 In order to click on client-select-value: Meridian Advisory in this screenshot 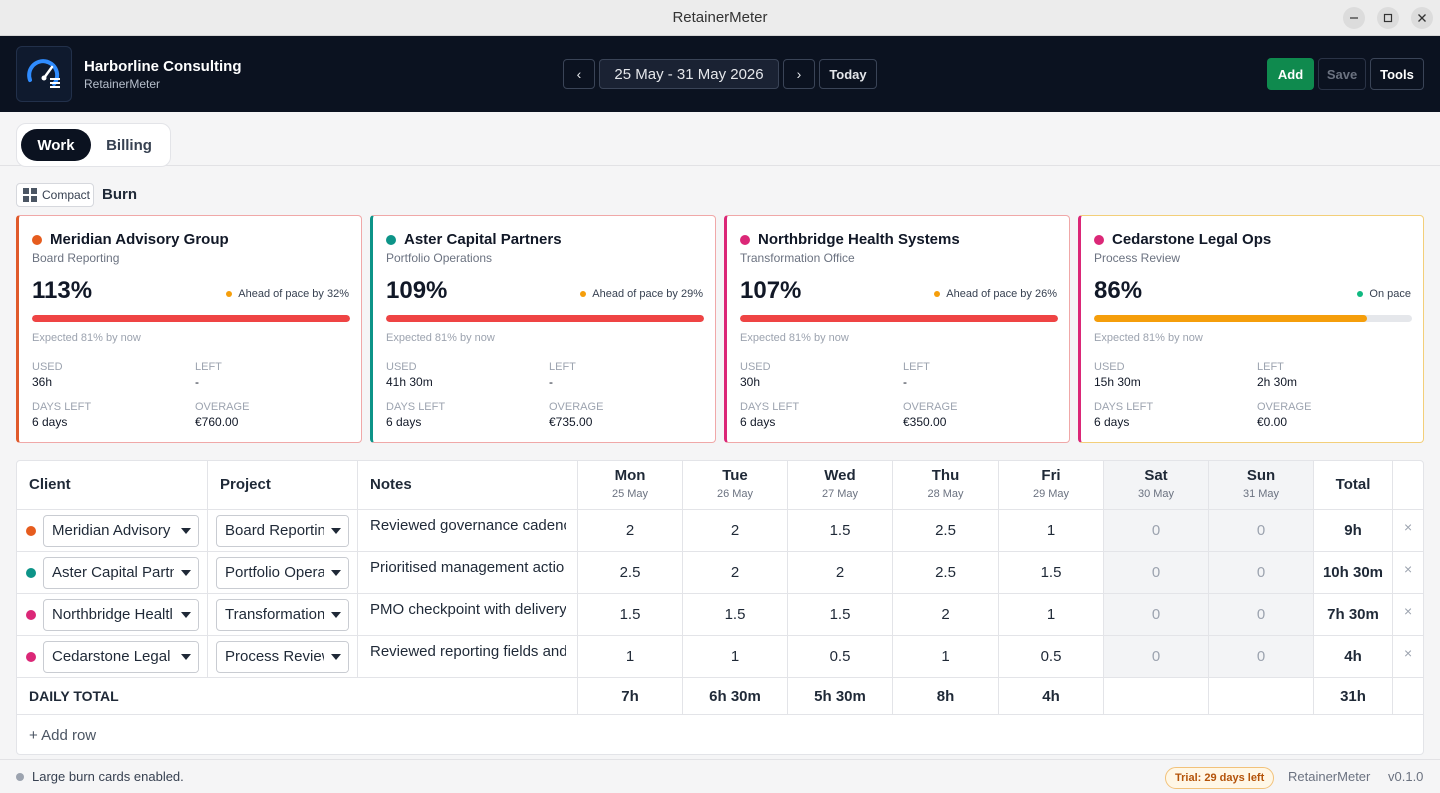, I will do `click(111, 530)`.